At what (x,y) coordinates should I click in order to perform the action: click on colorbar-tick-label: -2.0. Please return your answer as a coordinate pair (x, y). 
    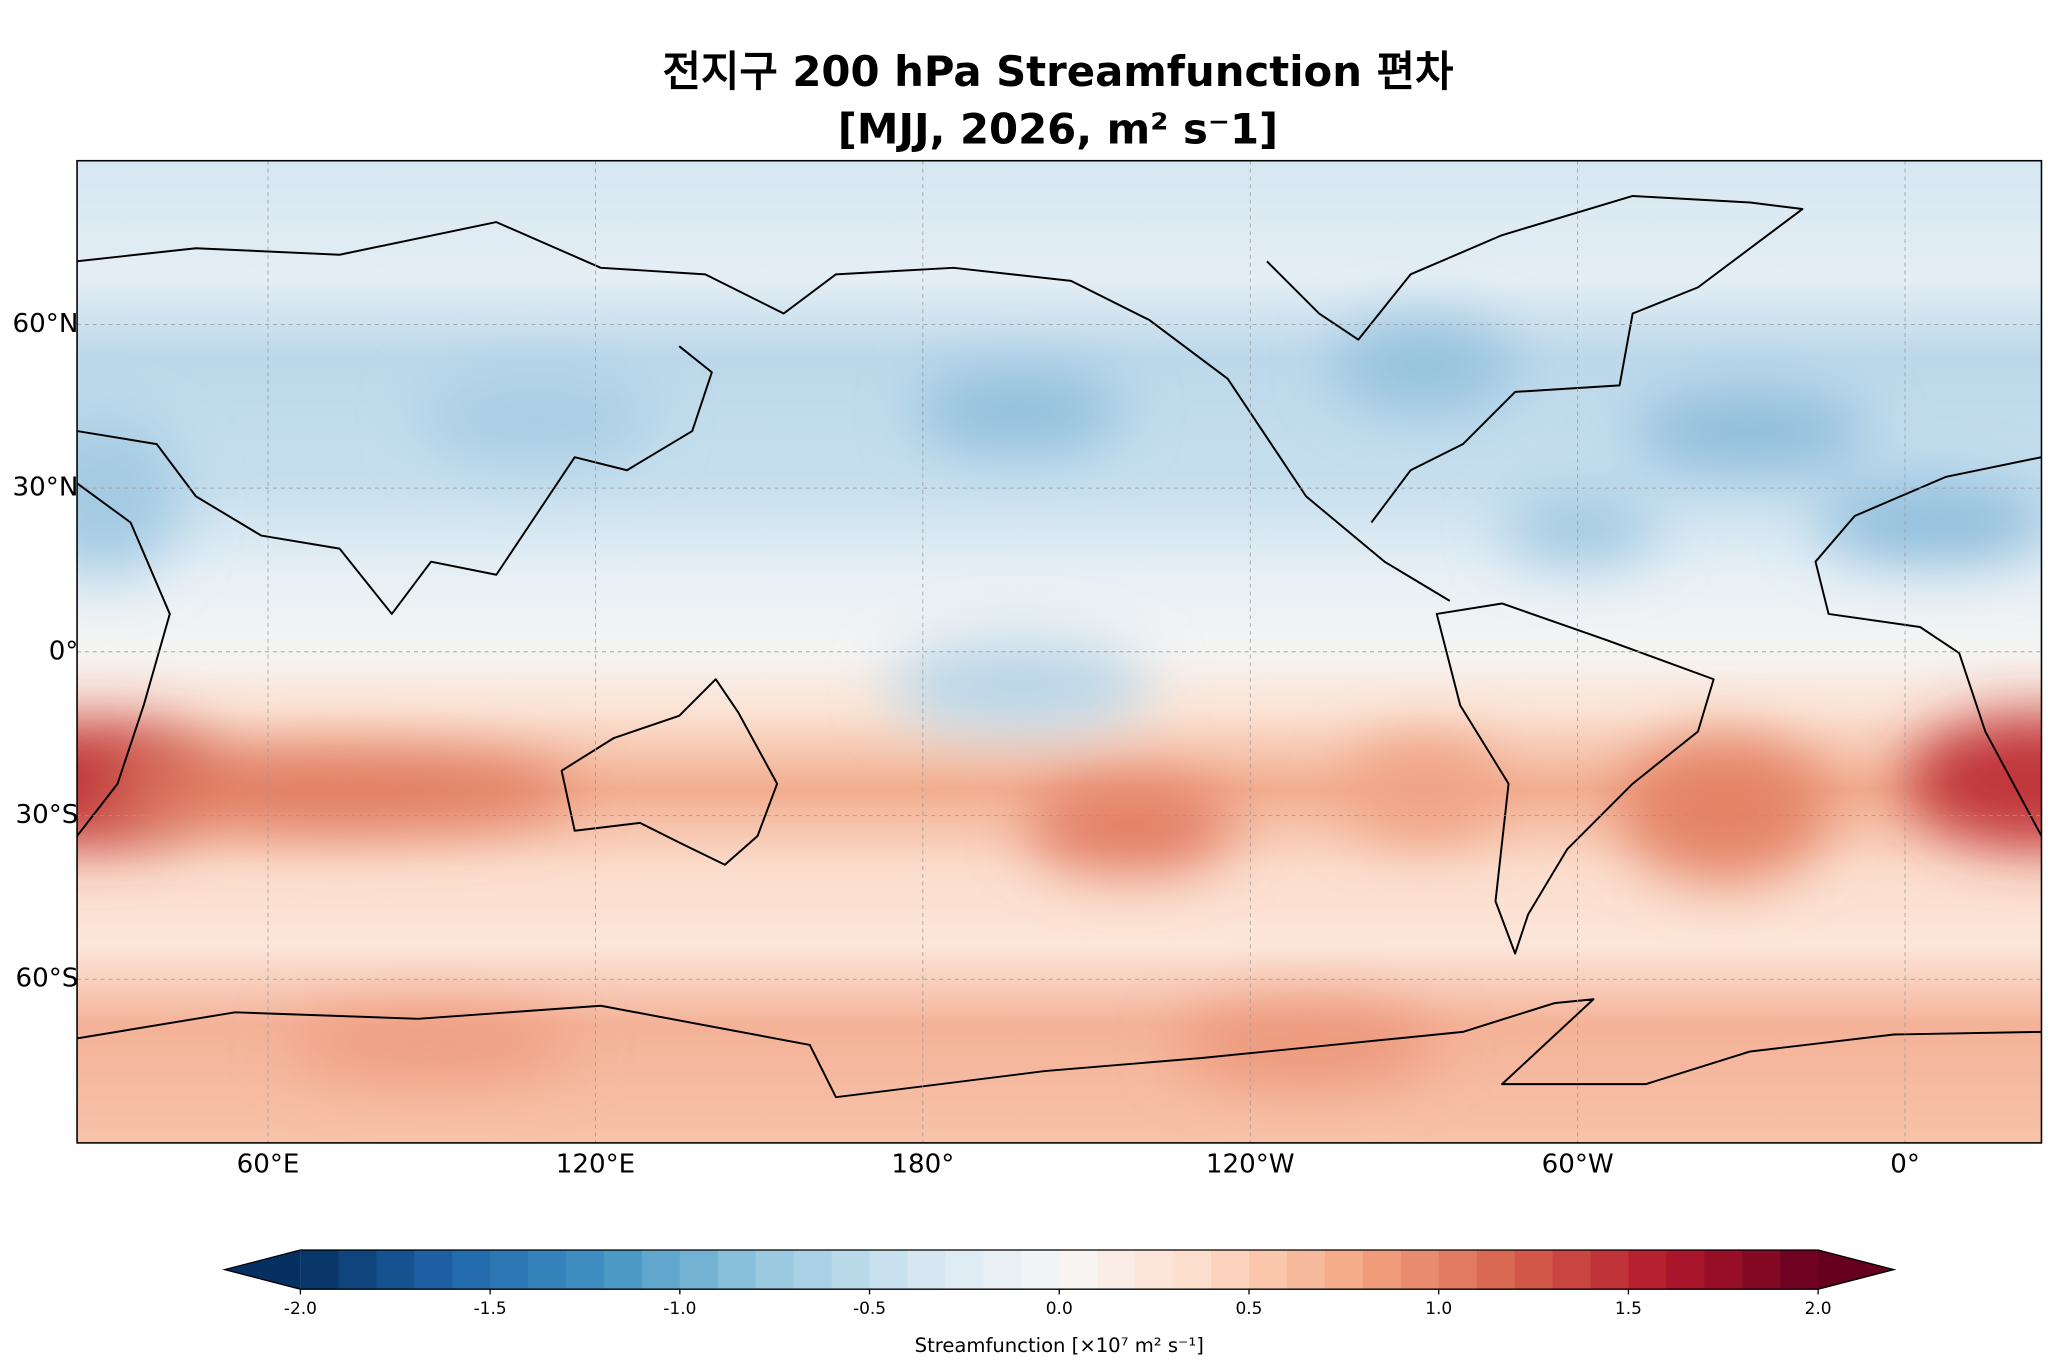
    Looking at the image, I should click on (300, 1309).